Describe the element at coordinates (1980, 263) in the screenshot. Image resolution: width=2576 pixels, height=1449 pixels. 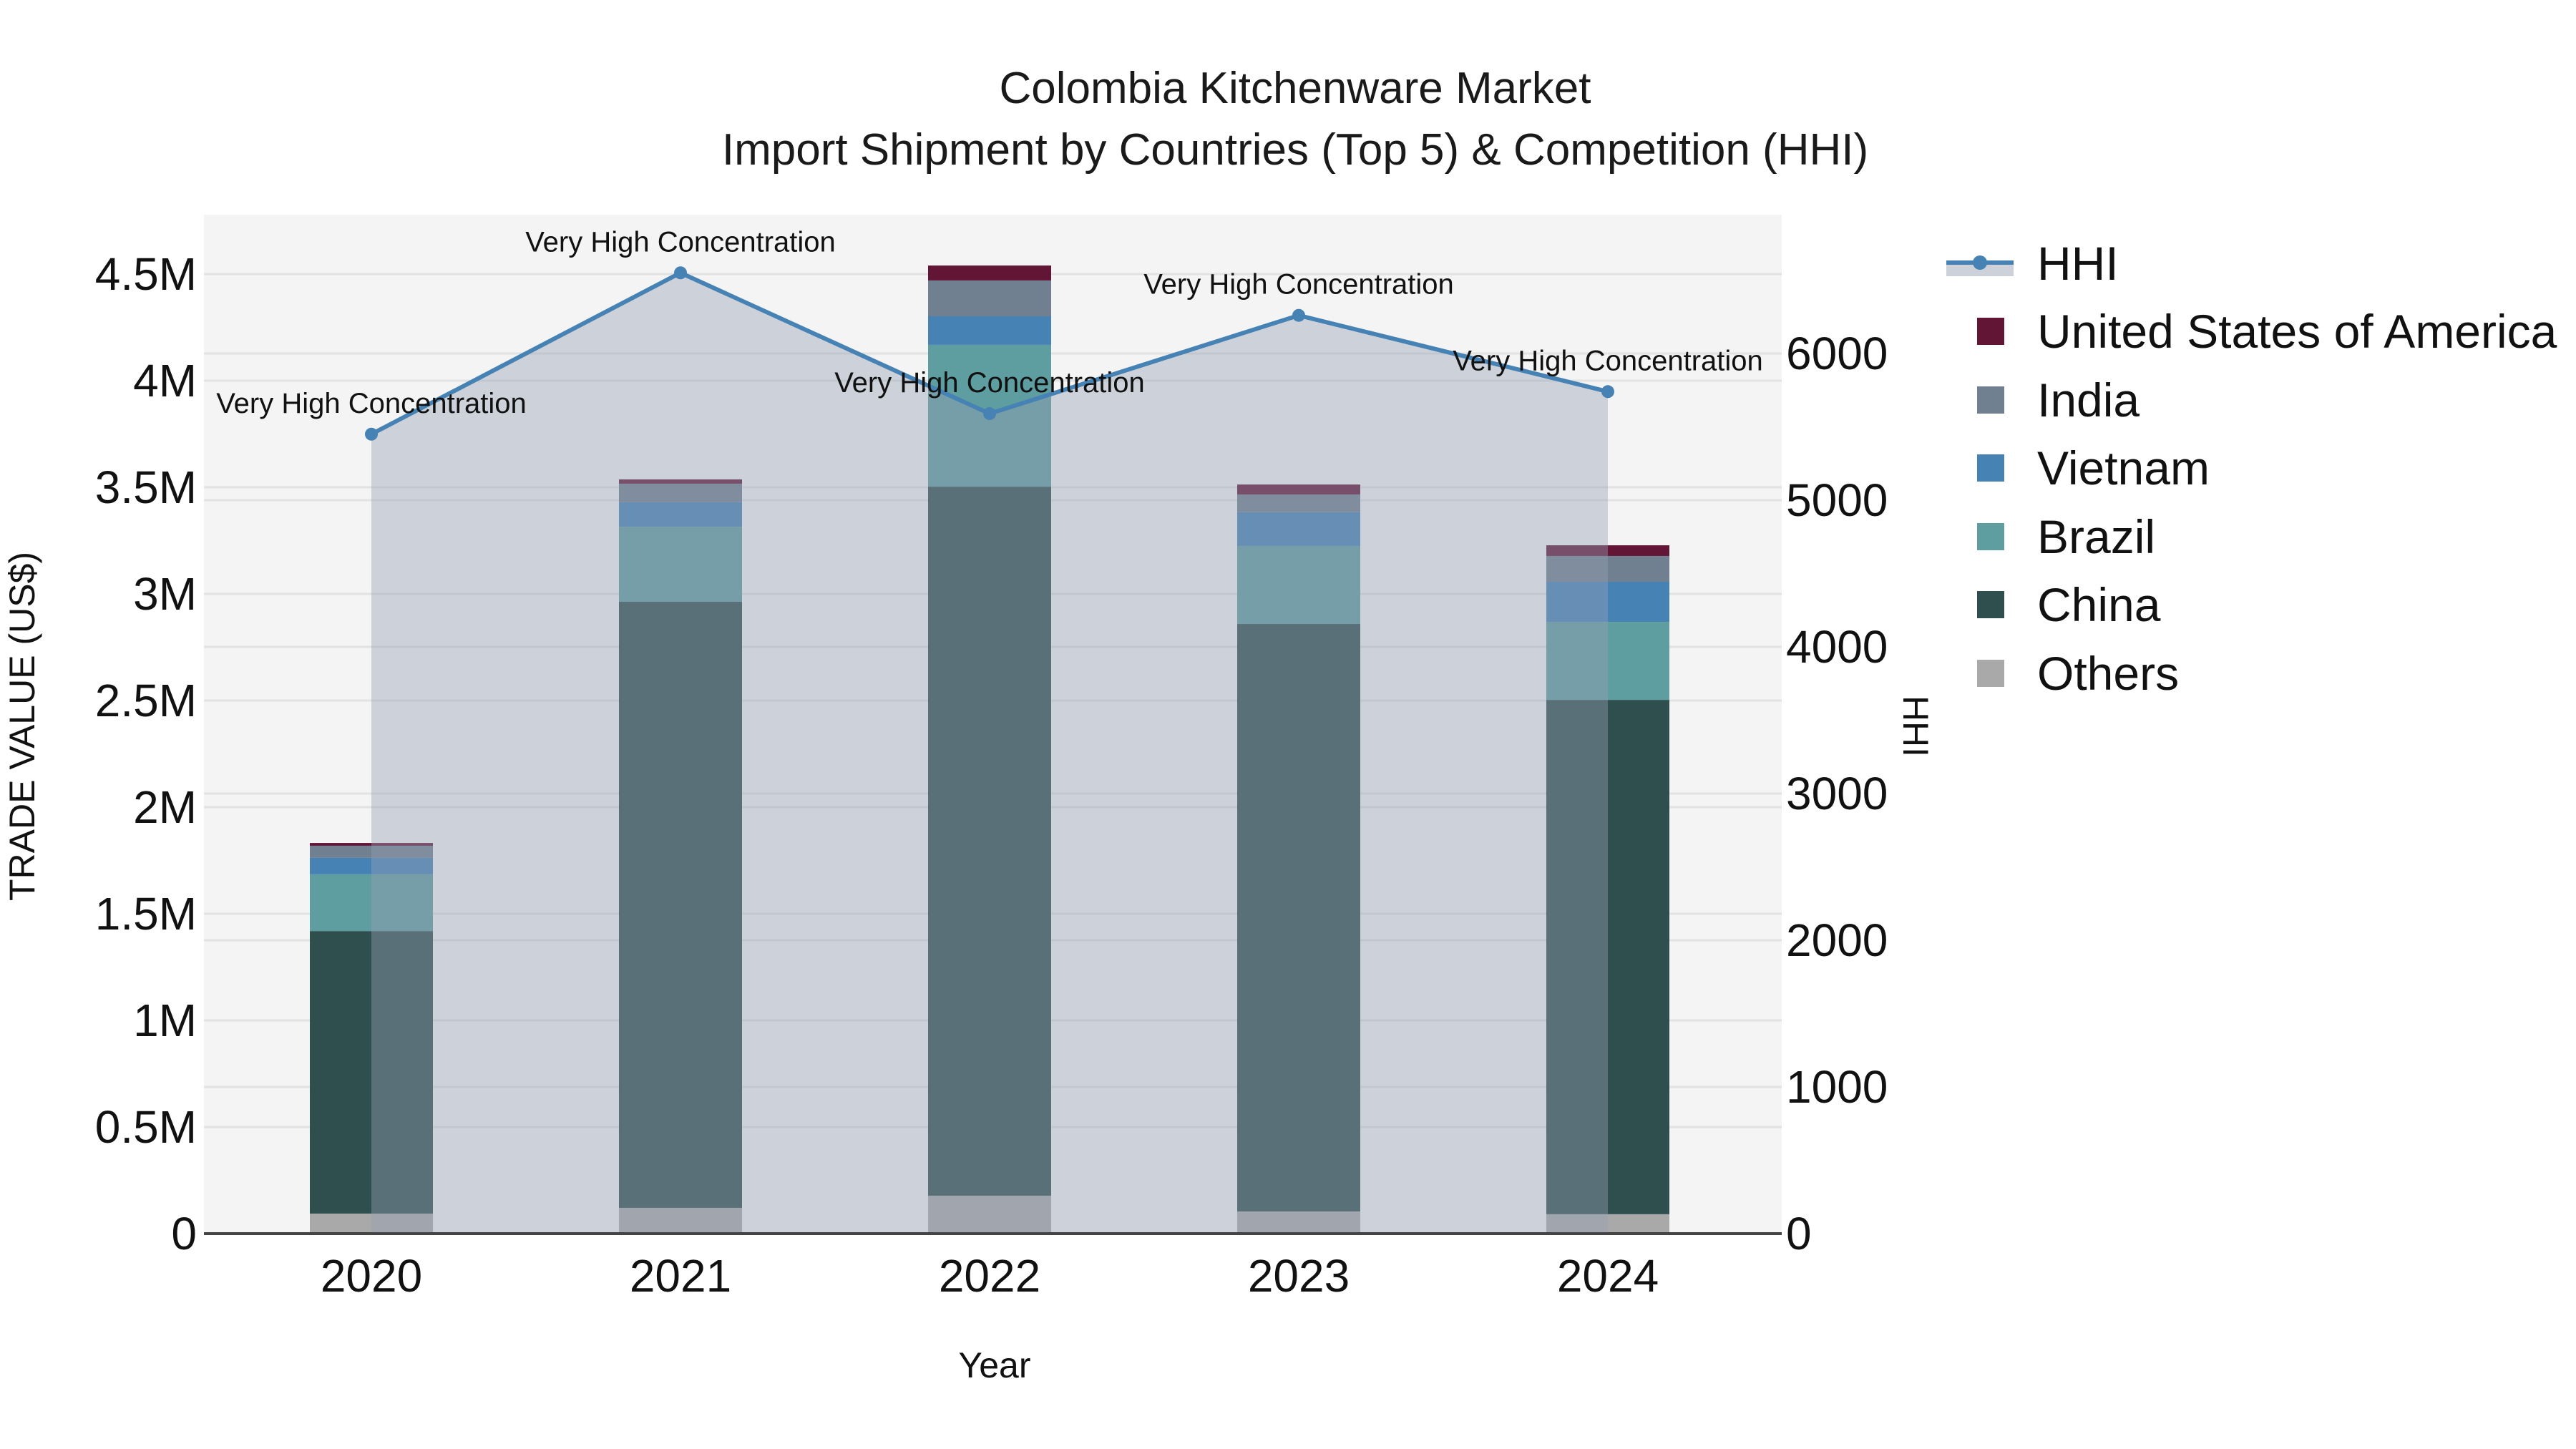
I see `legend-line-marker-icon` at that location.